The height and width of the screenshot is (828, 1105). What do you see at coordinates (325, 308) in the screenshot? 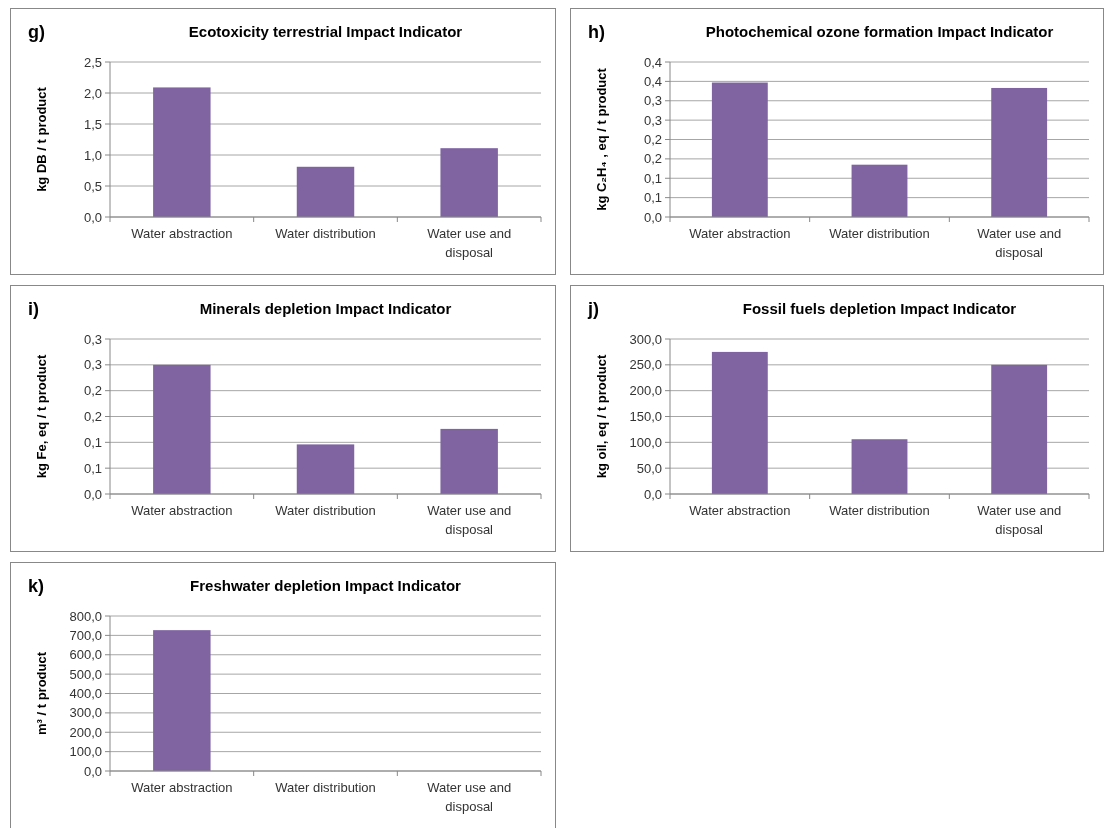
I see `chart-title: Minerals depletion Impact Indicator` at bounding box center [325, 308].